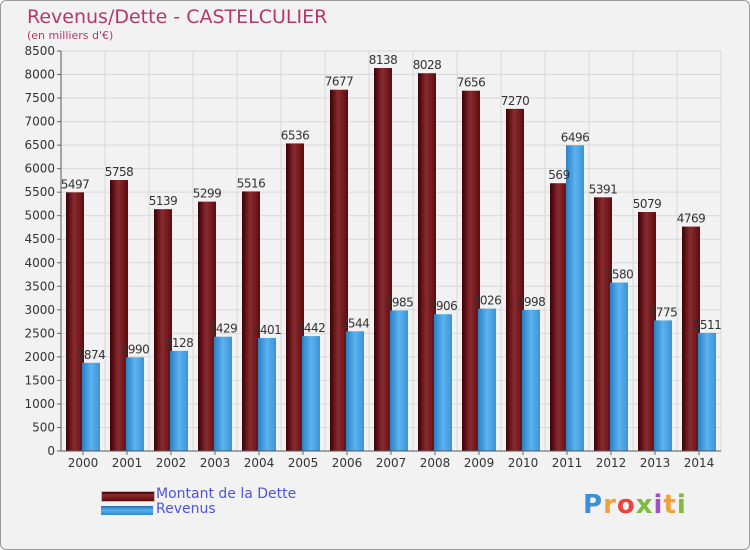 The width and height of the screenshot is (750, 550). Describe the element at coordinates (163, 201) in the screenshot. I see `data-label-debt: 5139` at that location.